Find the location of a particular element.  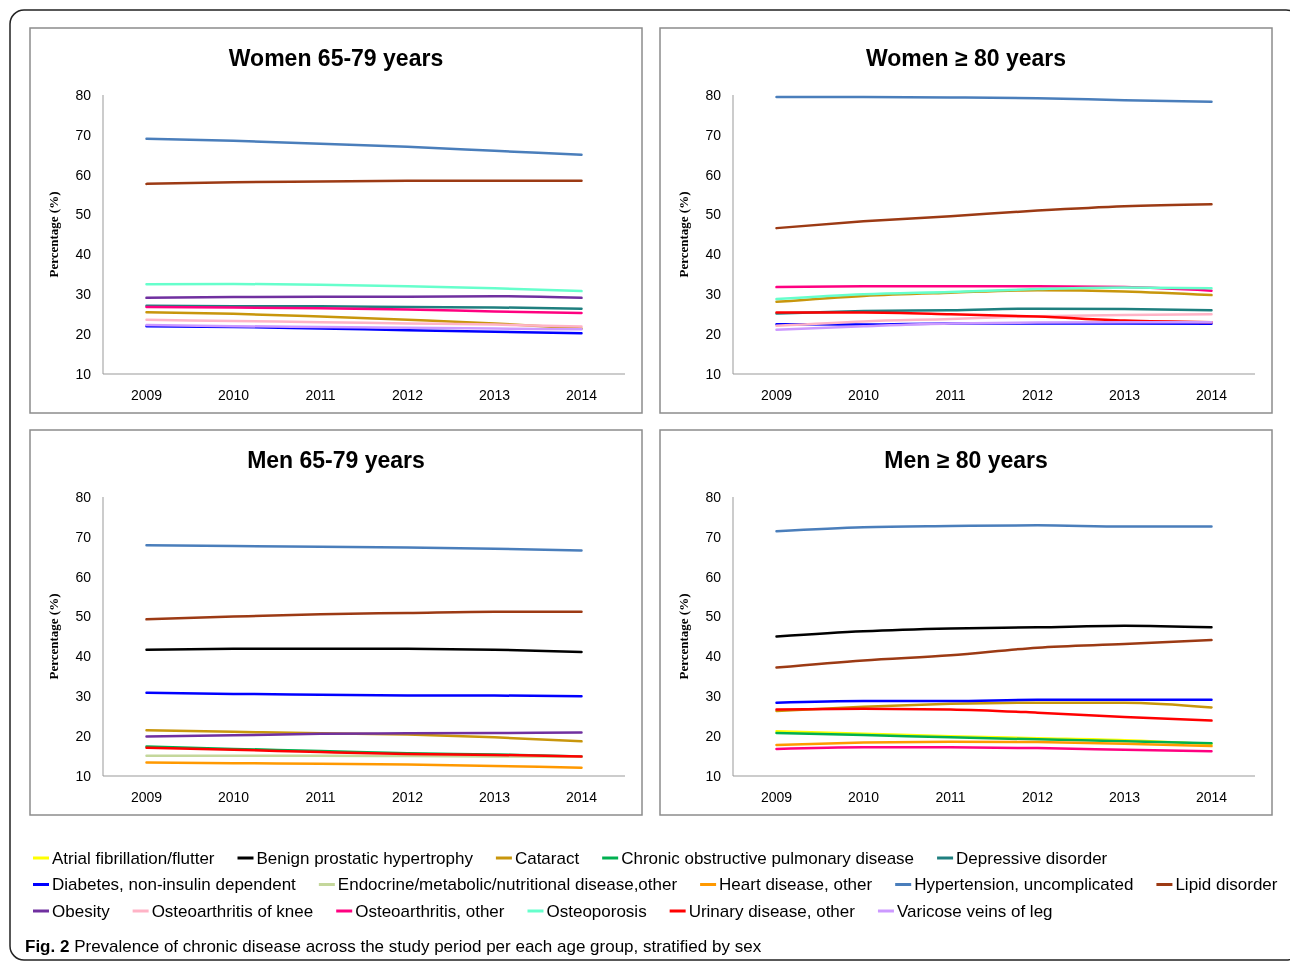

legend-label: Cataract is located at coordinates (547, 858).